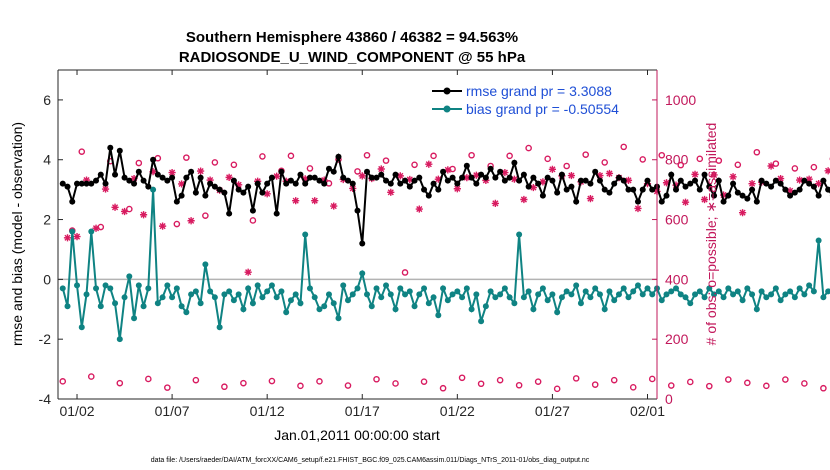 This screenshot has height=470, width=830. What do you see at coordinates (45, 339) in the screenshot?
I see `y-left-tick-label: -2` at bounding box center [45, 339].